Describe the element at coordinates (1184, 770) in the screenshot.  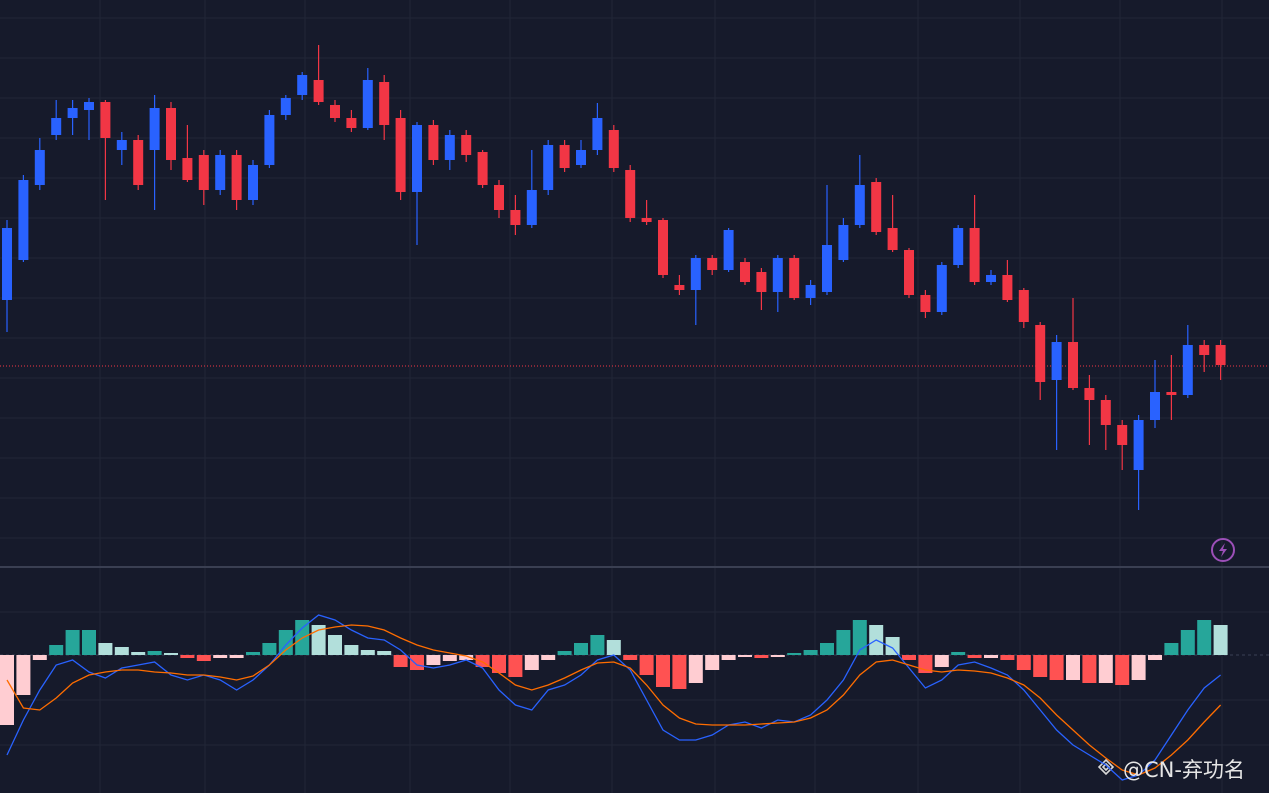
I see `watermark: @CN-弃功名` at that location.